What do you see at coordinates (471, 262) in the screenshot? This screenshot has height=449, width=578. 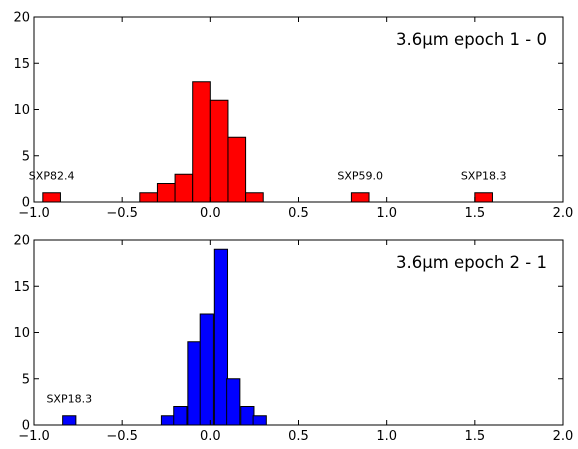 I see `panel-title: 3.6μm epoch 2 - 1` at bounding box center [471, 262].